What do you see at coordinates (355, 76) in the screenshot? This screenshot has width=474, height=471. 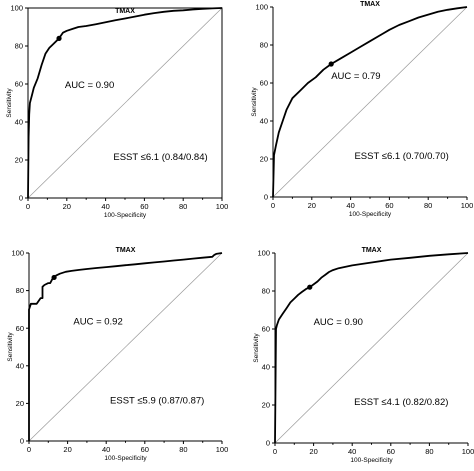 I see `auc-label: AUC = 0.79` at bounding box center [355, 76].